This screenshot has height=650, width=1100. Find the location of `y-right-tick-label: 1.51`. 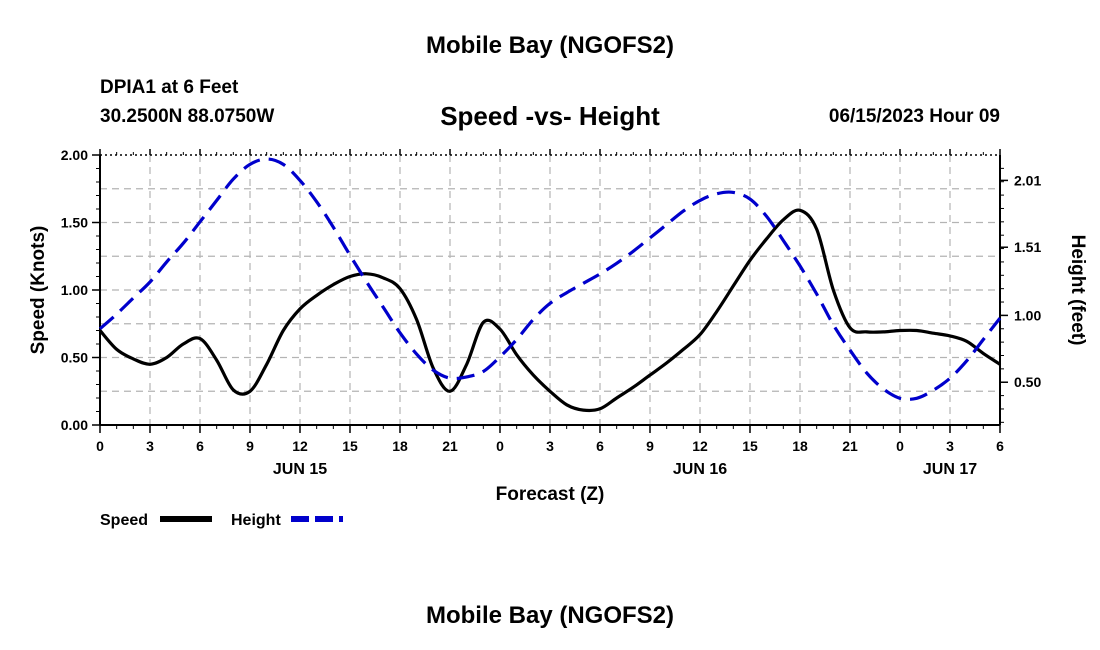

y-right-tick-label: 1.51 is located at coordinates (1027, 247).